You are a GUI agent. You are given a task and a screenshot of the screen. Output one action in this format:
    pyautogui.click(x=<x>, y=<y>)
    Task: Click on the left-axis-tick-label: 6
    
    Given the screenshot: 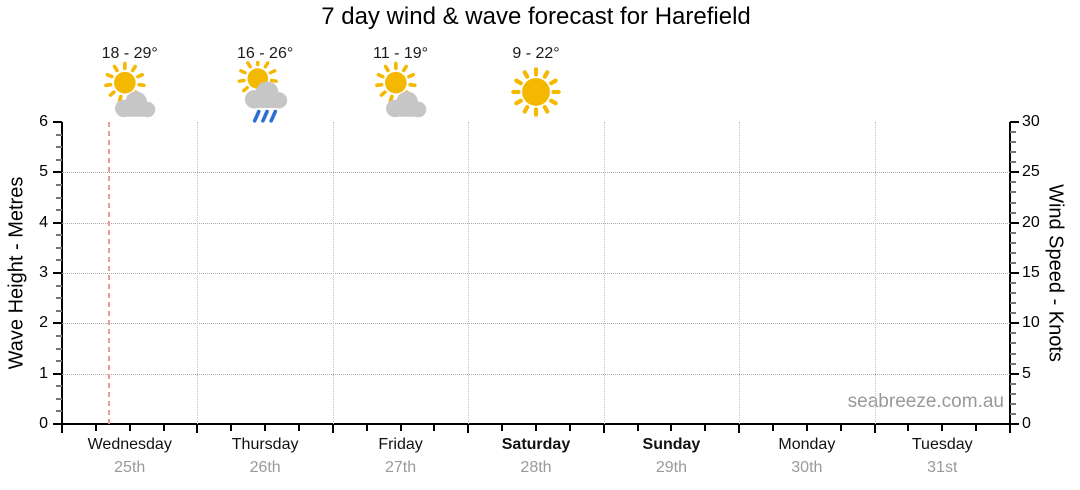 What is the action you would take?
    pyautogui.click(x=43, y=121)
    